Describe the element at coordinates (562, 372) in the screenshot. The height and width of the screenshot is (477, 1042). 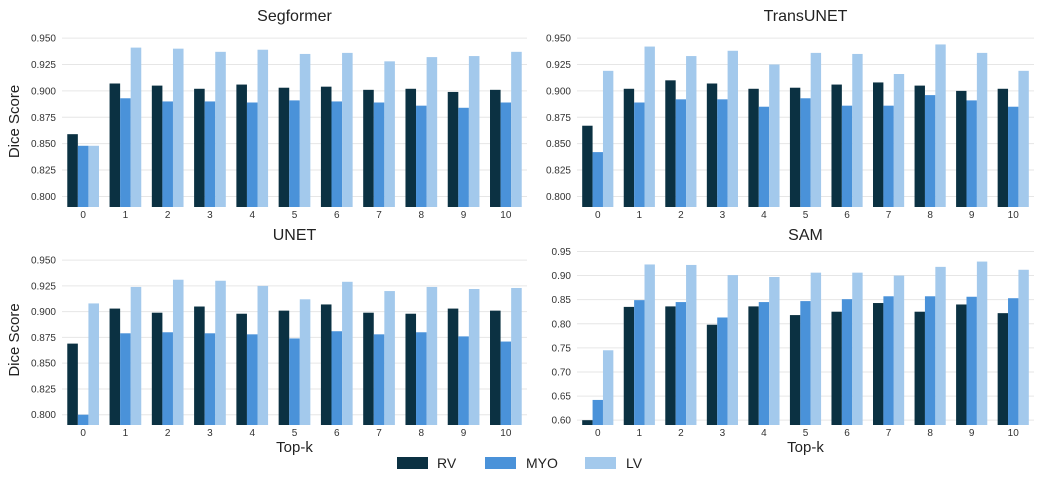
I see `y-tick-label: 0.70` at that location.